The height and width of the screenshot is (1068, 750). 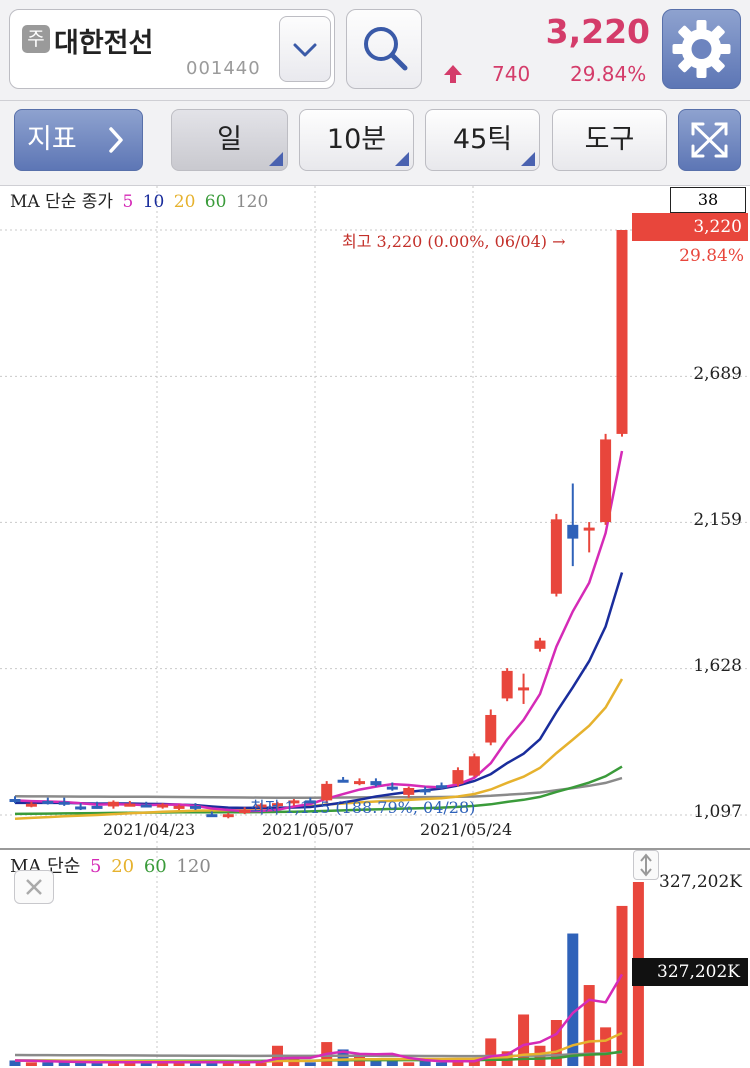 What do you see at coordinates (215, 202) in the screenshot?
I see `ma60-legend: 60` at bounding box center [215, 202].